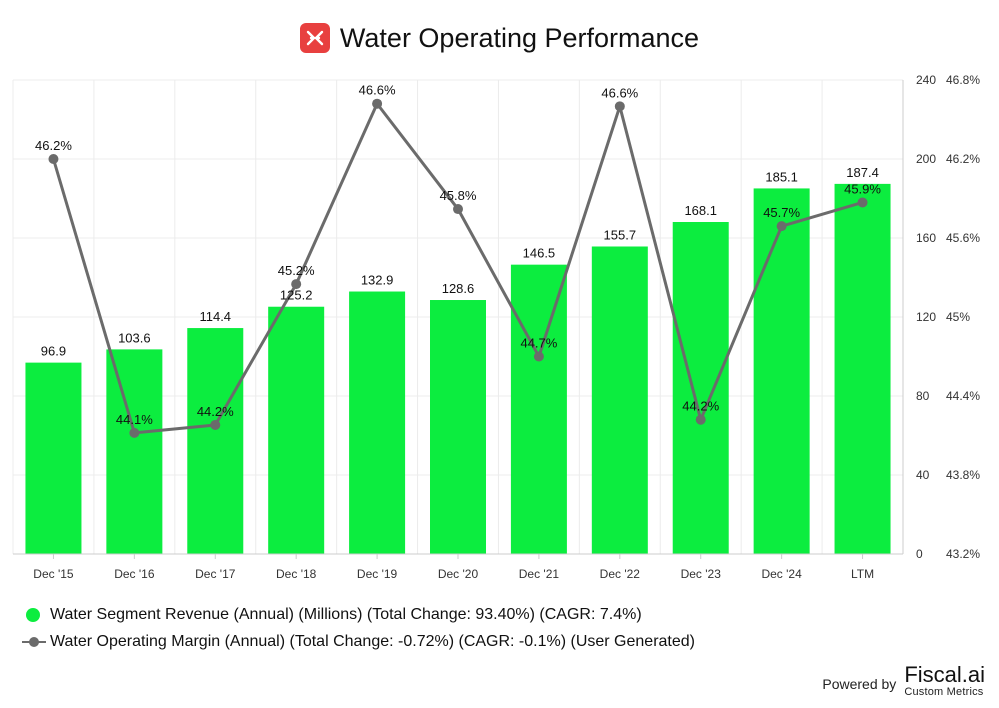 This screenshot has width=999, height=708. Describe the element at coordinates (377, 280) in the screenshot. I see `bar-value-label: 132.9` at that location.